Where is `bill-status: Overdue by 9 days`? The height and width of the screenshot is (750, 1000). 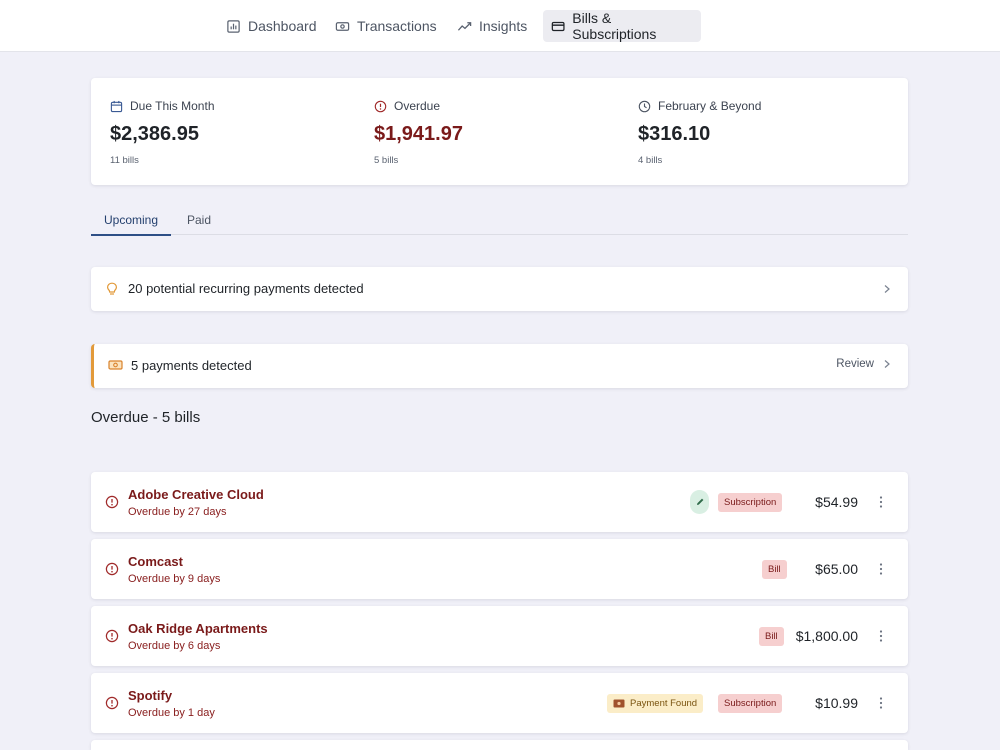
bill-status: Overdue by 9 days is located at coordinates (174, 579).